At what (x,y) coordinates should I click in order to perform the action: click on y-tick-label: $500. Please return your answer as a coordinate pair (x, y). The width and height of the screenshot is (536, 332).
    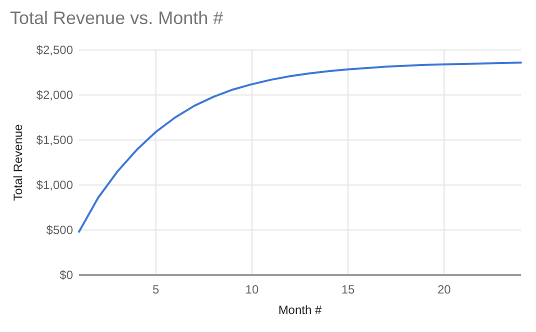
    Looking at the image, I should click on (60, 229).